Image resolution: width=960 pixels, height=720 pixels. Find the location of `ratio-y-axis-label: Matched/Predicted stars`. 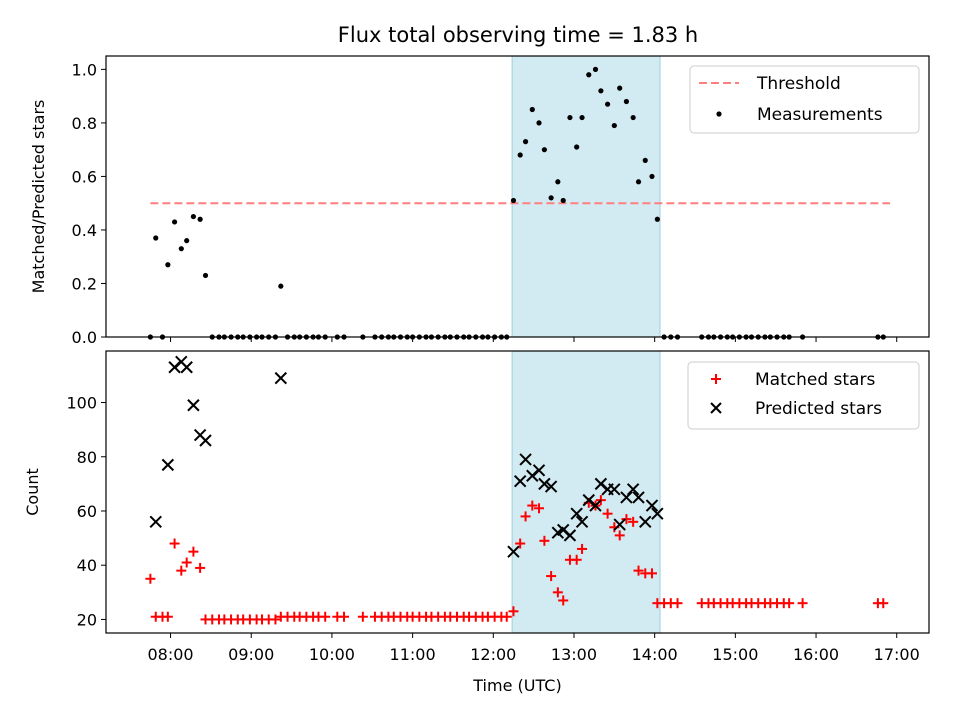

ratio-y-axis-label: Matched/Predicted stars is located at coordinates (38, 197).